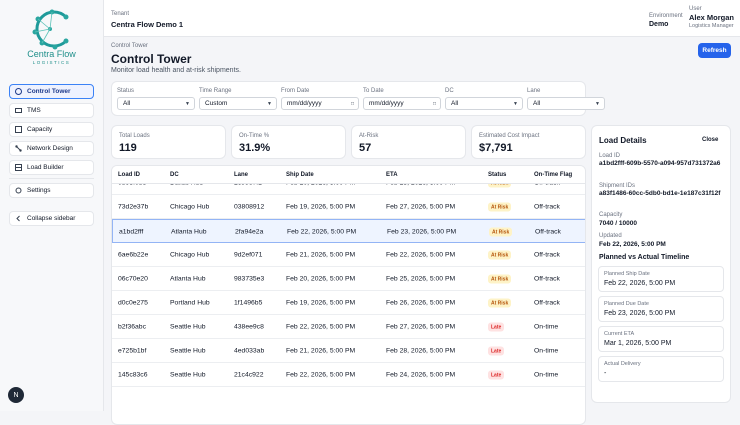 This screenshot has height=425, width=740. What do you see at coordinates (249, 207) in the screenshot?
I see `table-cell: 03808912` at bounding box center [249, 207].